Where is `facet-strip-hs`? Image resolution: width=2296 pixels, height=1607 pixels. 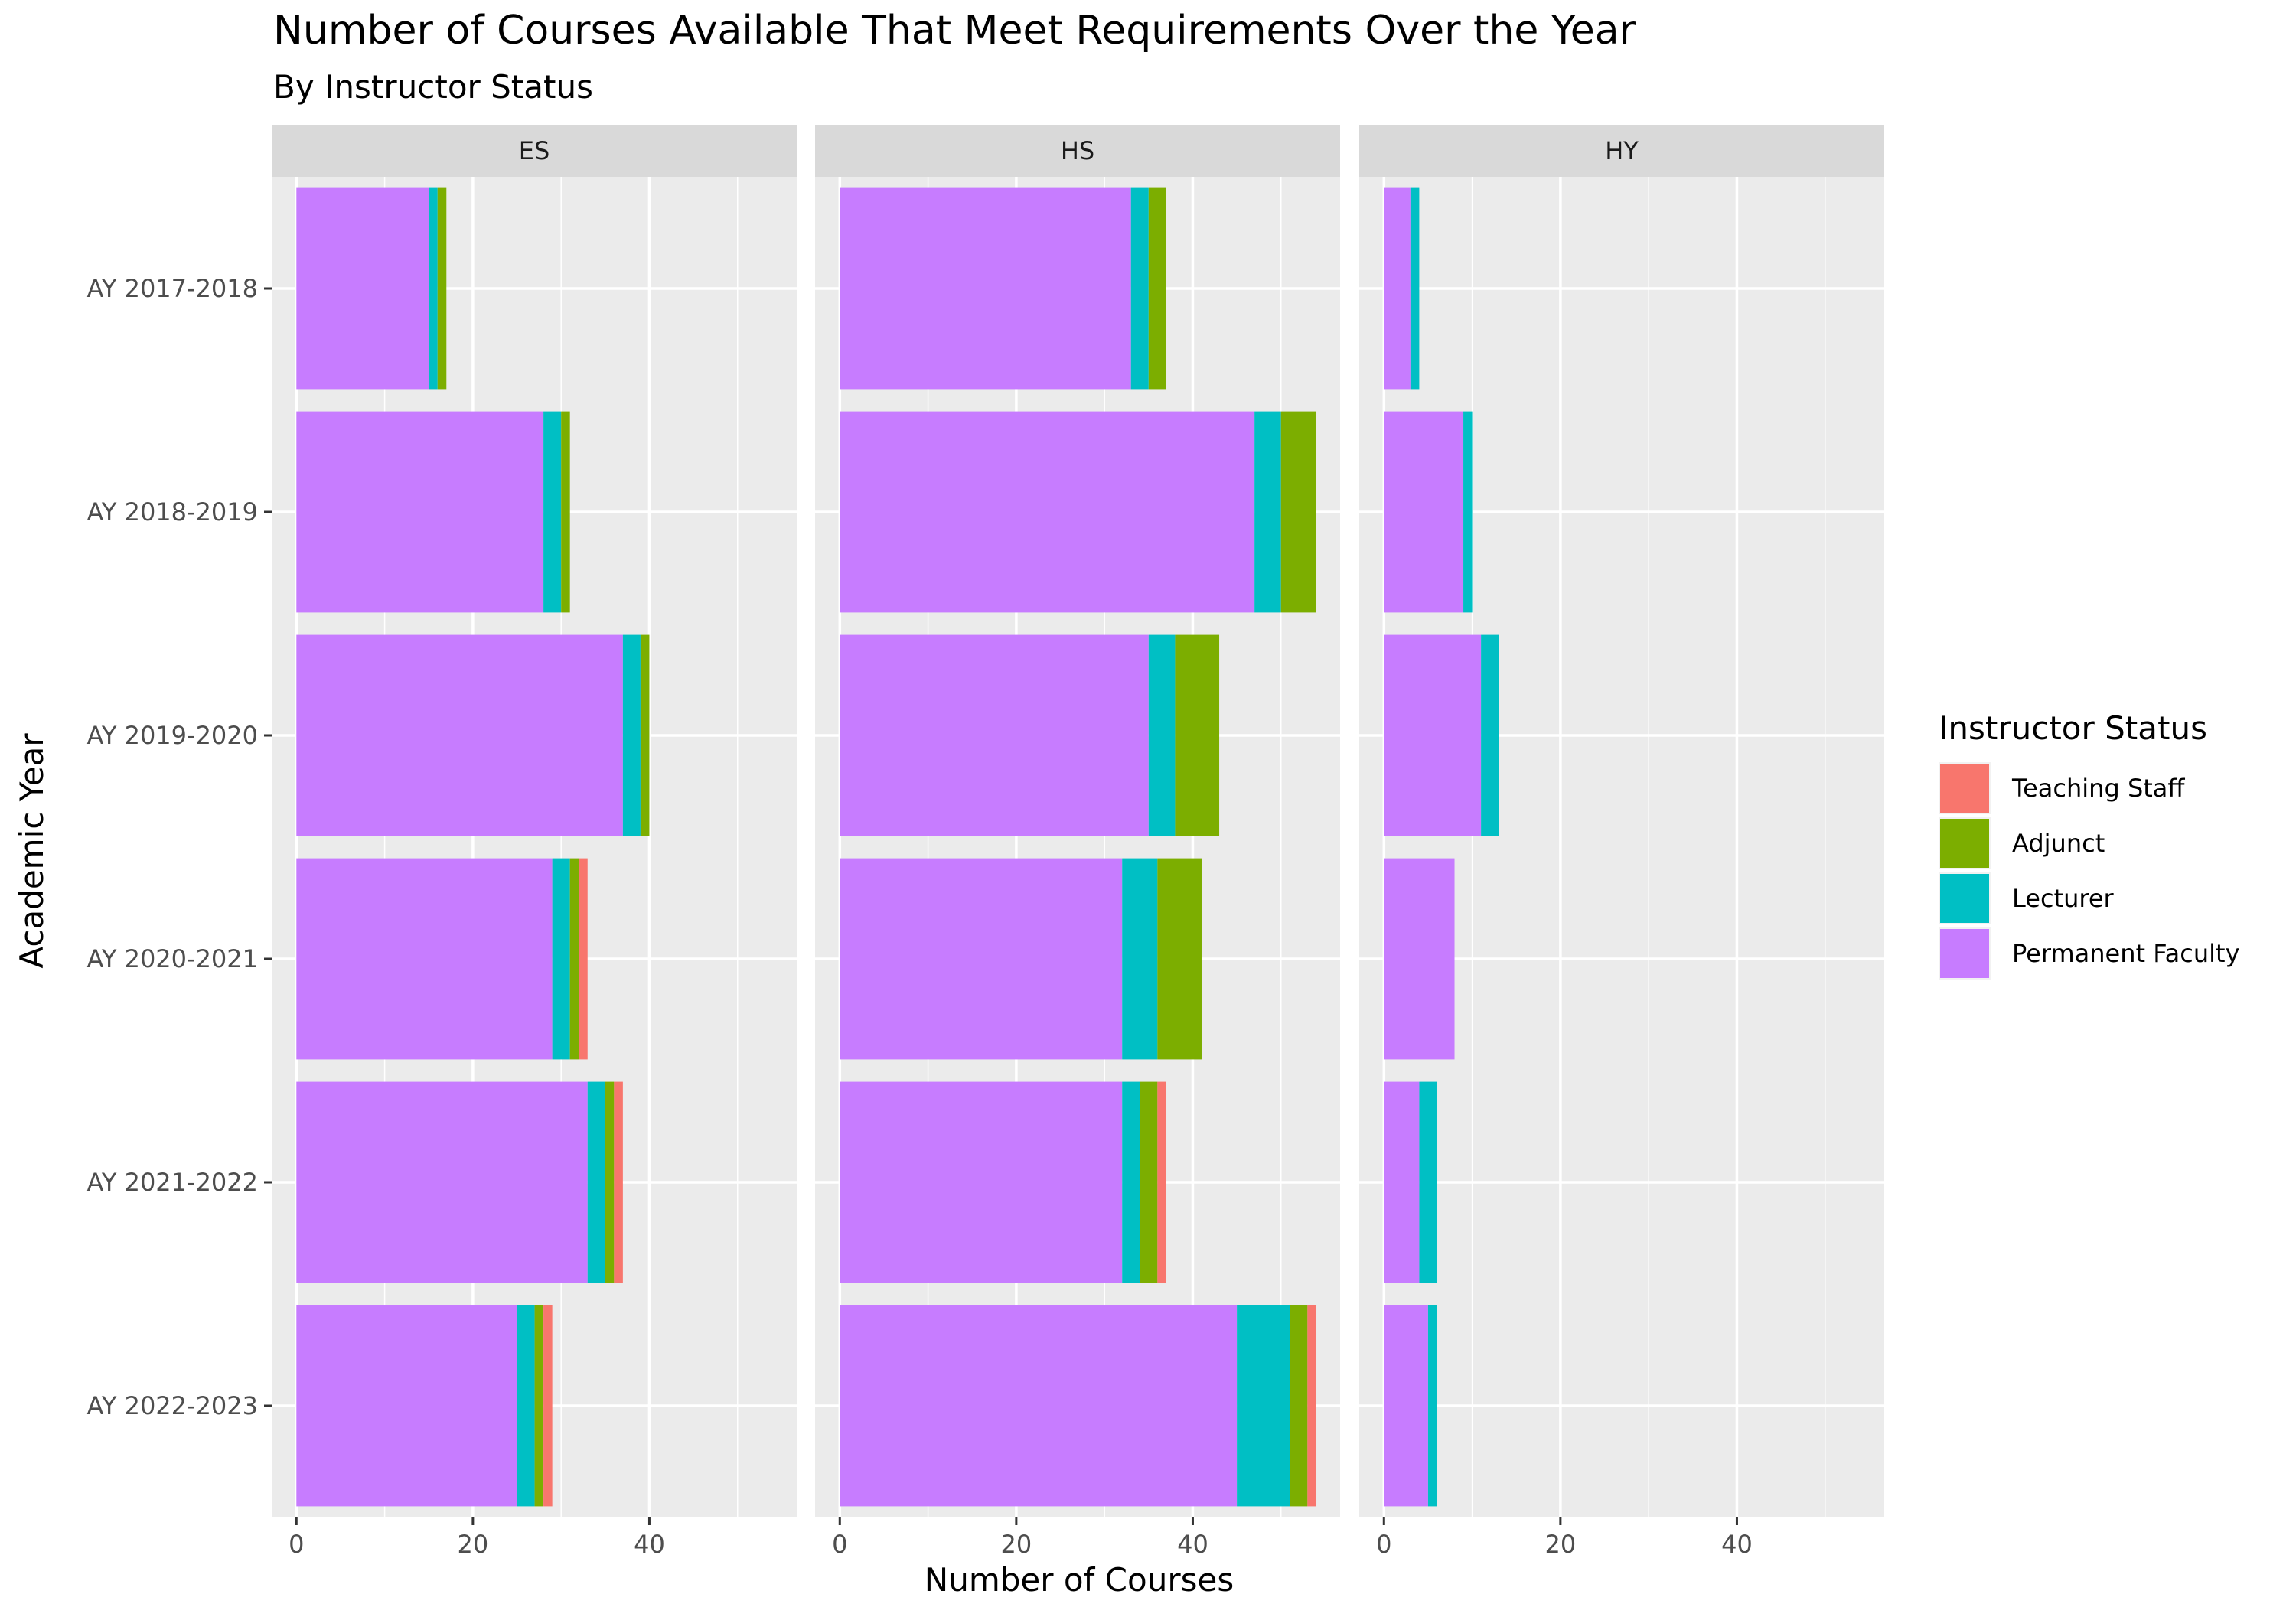 facet-strip-hs is located at coordinates (1077, 151).